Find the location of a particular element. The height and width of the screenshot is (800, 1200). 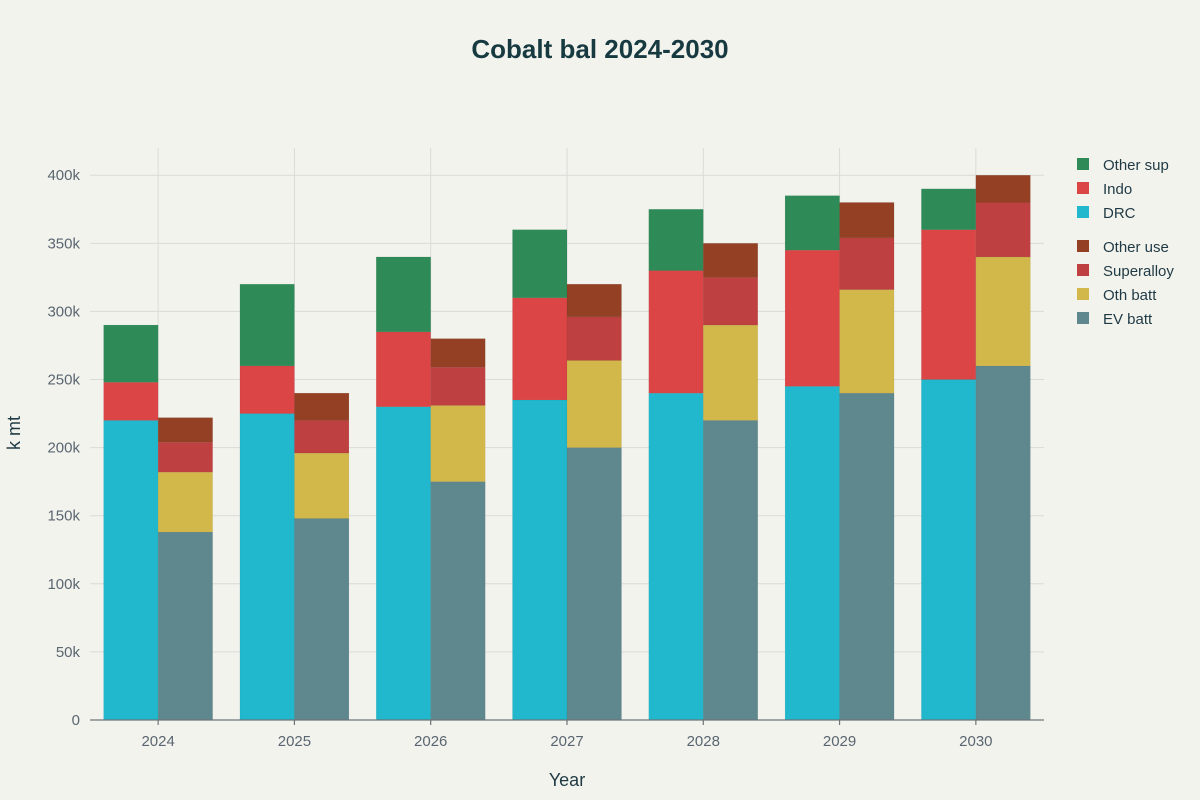

bar-other-sup-2027 is located at coordinates (540, 264).